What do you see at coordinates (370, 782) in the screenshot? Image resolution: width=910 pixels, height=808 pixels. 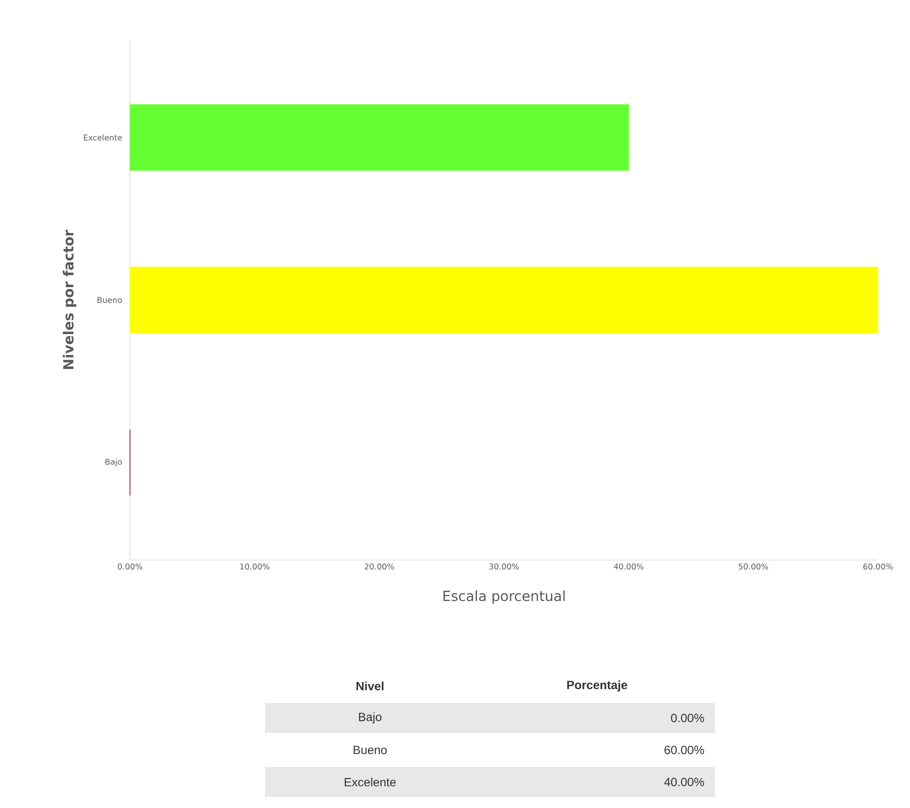 I see `category-label: Excelente` at bounding box center [370, 782].